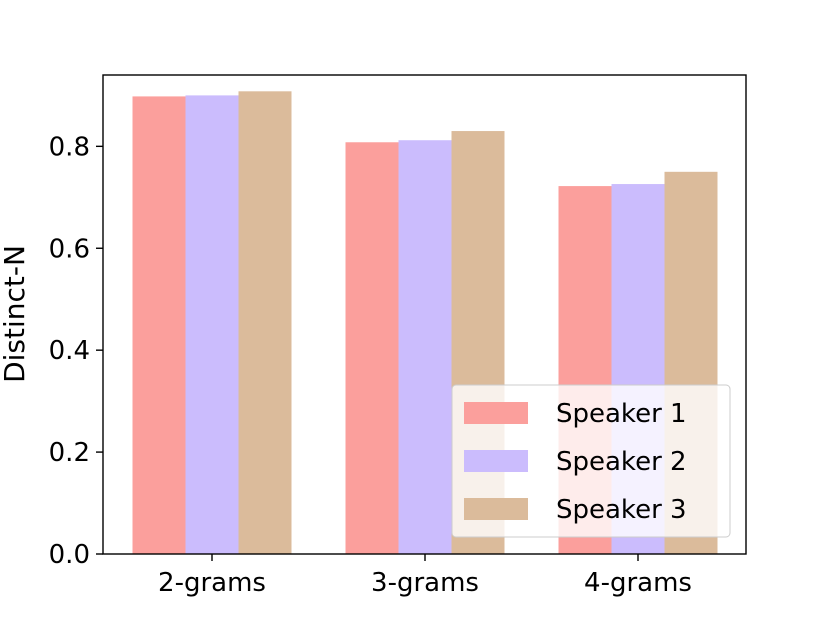 This screenshot has width=830, height=623. What do you see at coordinates (621, 414) in the screenshot?
I see `legend-label: Speaker 1` at bounding box center [621, 414].